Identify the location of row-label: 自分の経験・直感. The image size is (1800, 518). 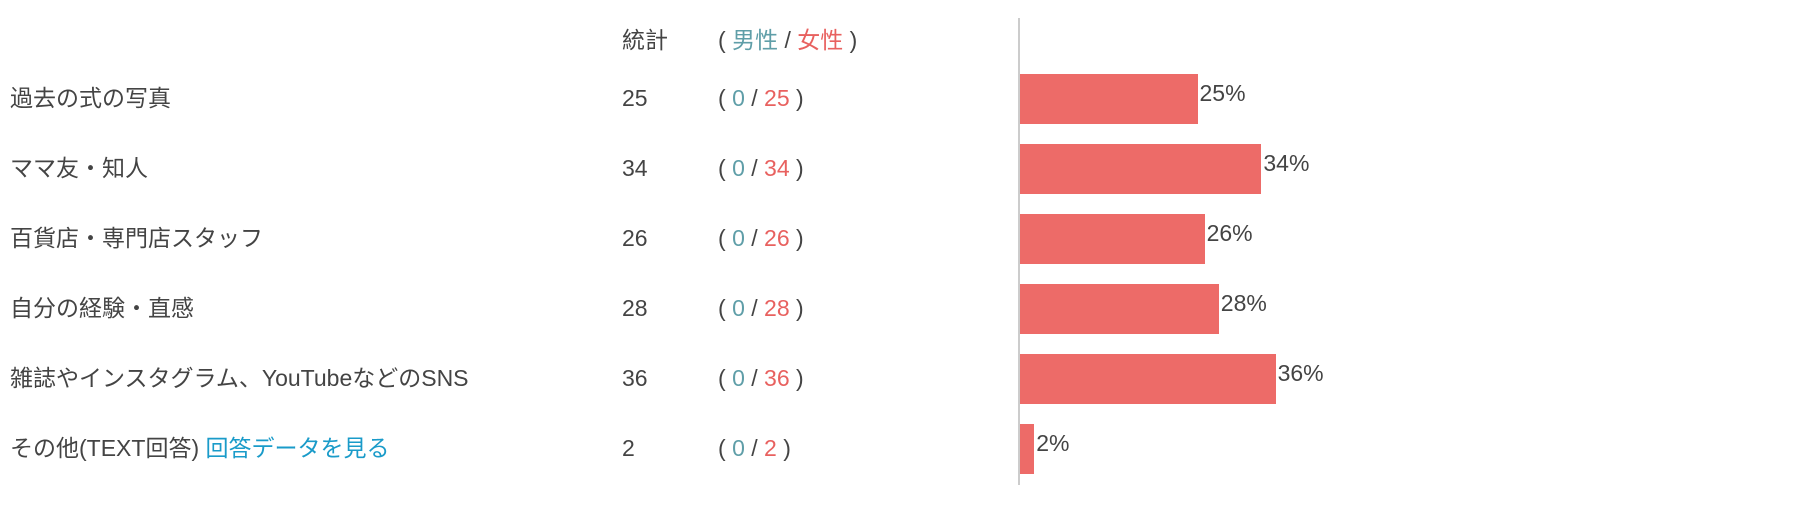
(102, 308).